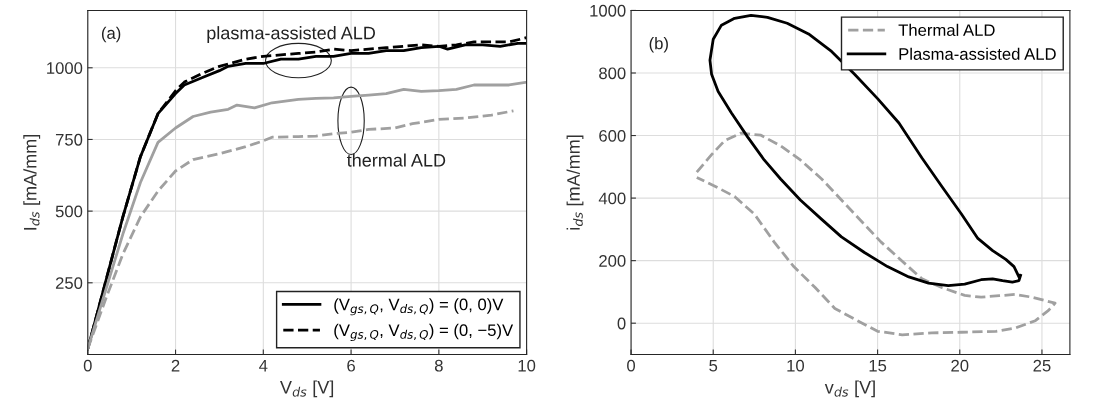 This screenshot has width=1111, height=418. What do you see at coordinates (878, 365) in the screenshot?
I see `x-tick-label: 15` at bounding box center [878, 365].